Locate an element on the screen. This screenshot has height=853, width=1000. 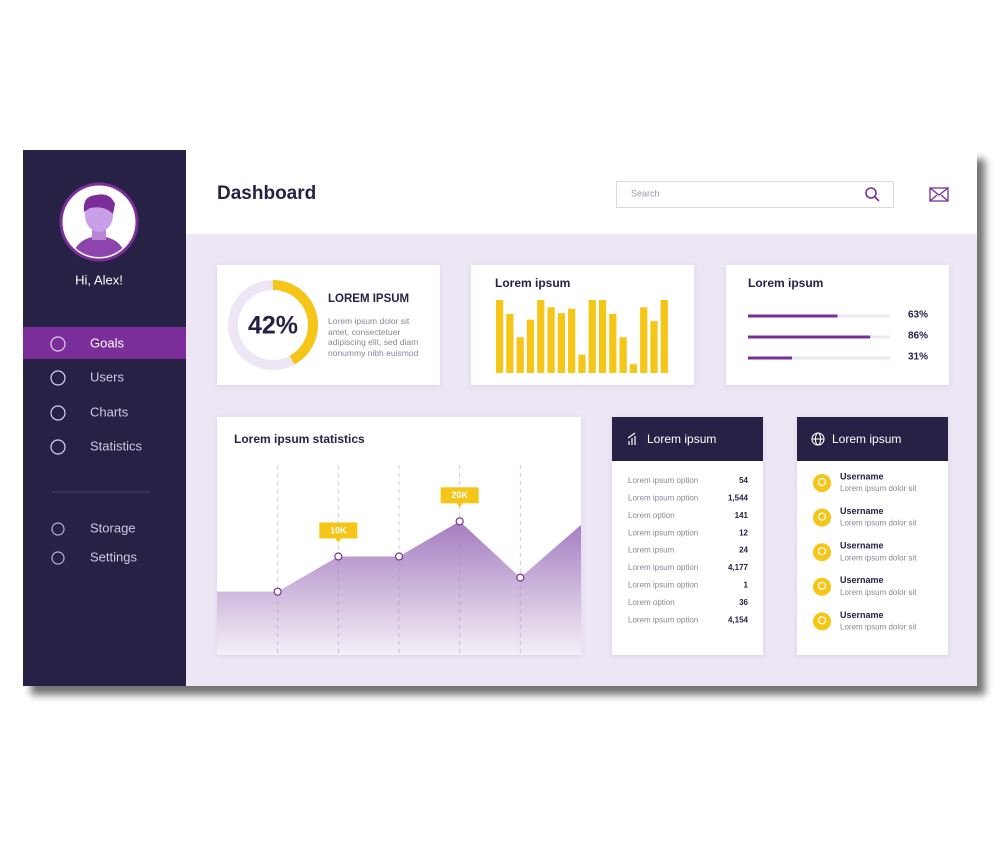
summary-title: LOREM IPSUM is located at coordinates (368, 299).